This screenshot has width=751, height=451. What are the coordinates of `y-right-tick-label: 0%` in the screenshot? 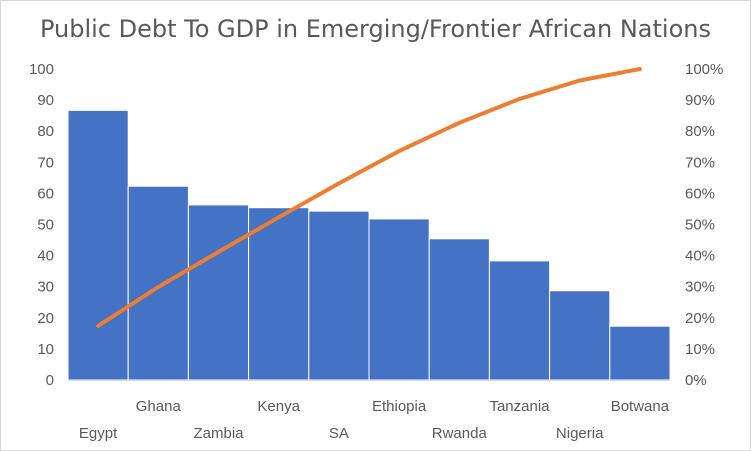 It's located at (696, 380).